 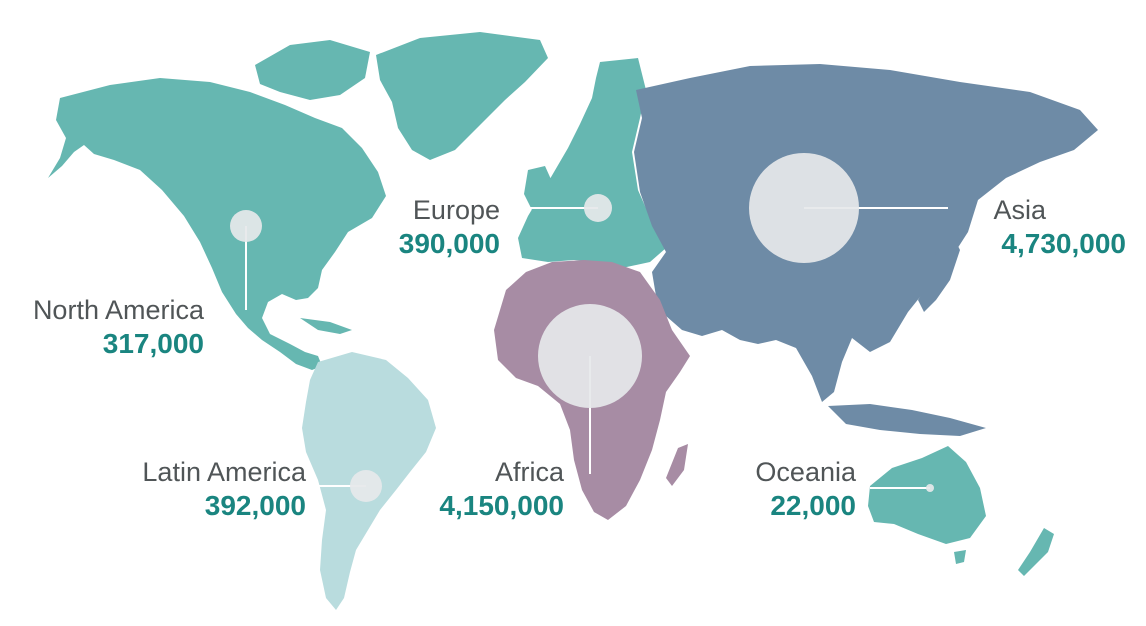 What do you see at coordinates (501, 505) in the screenshot?
I see `africa-value: 4,150,000` at bounding box center [501, 505].